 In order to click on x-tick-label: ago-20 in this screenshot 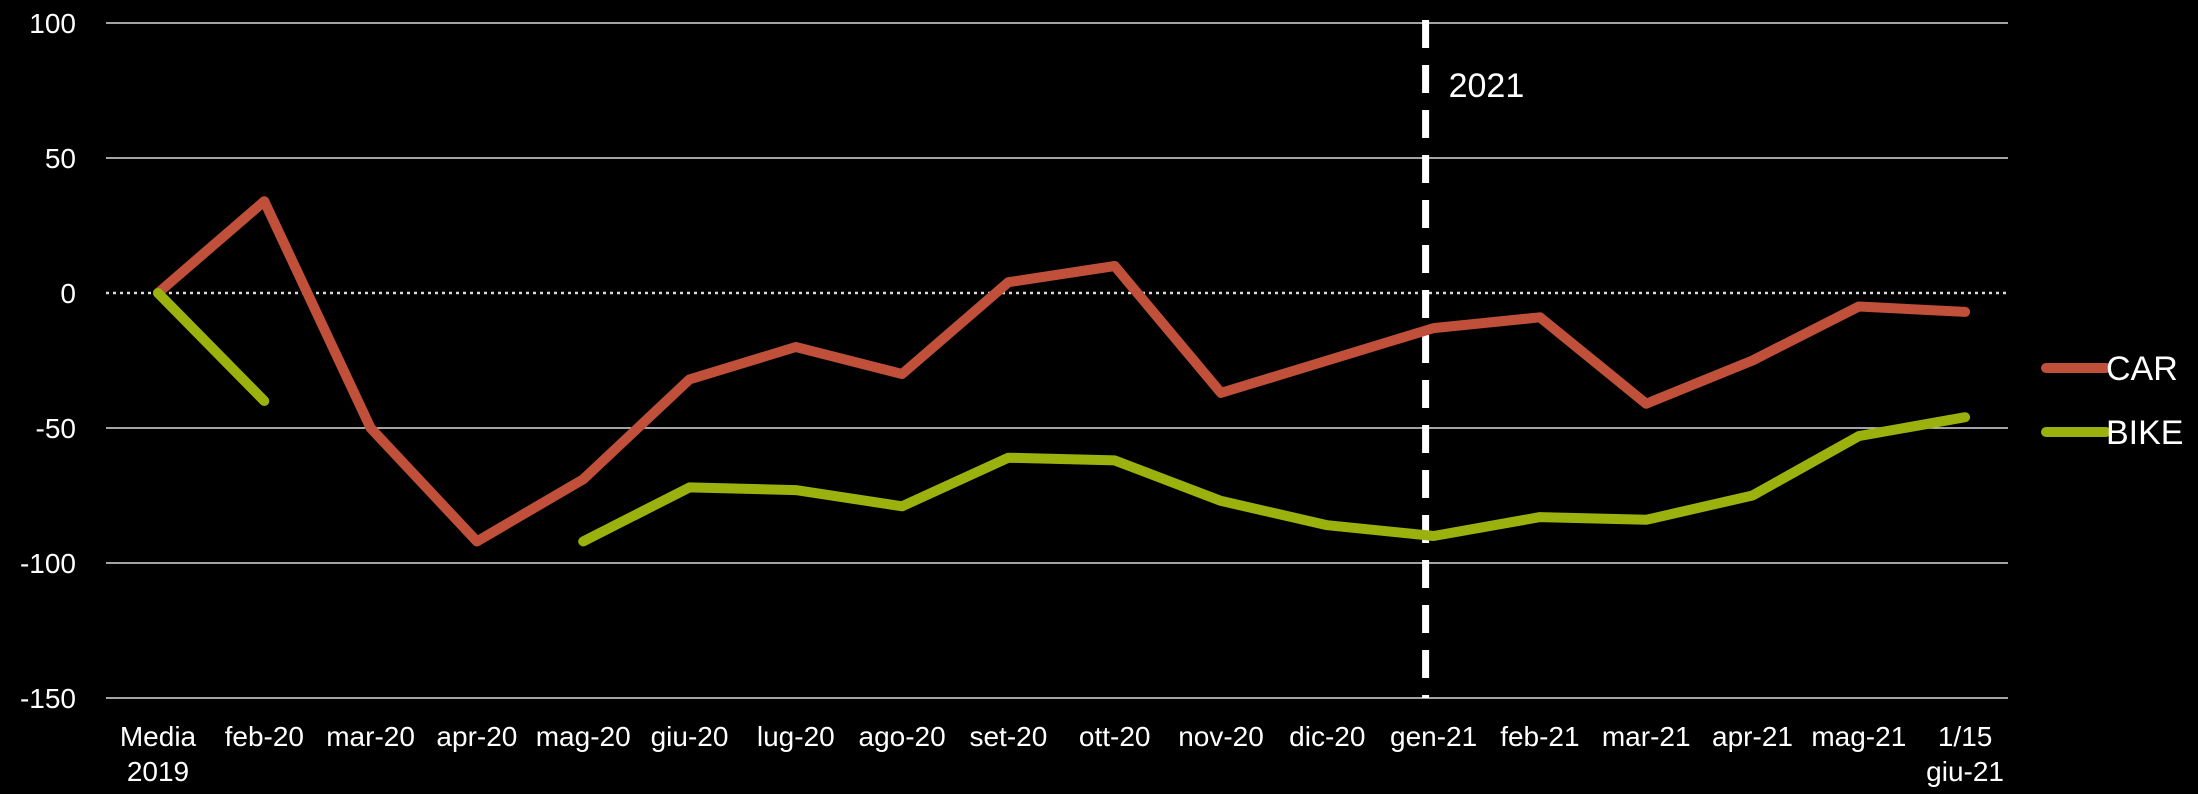, I will do `click(902, 736)`.